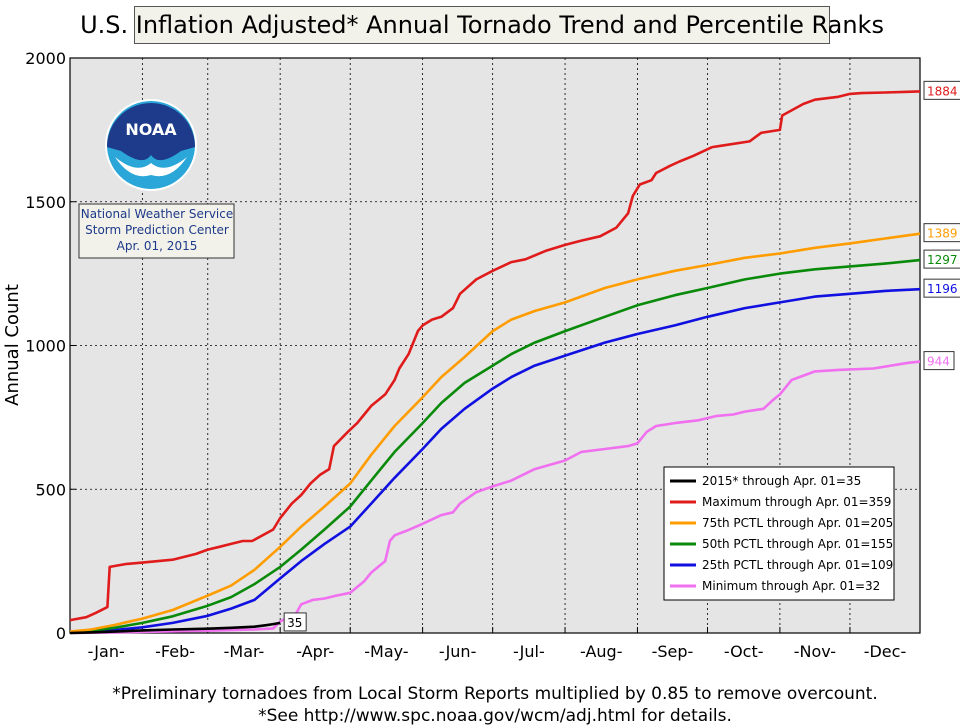  Describe the element at coordinates (45, 346) in the screenshot. I see `y-tick-label: 1000` at that location.